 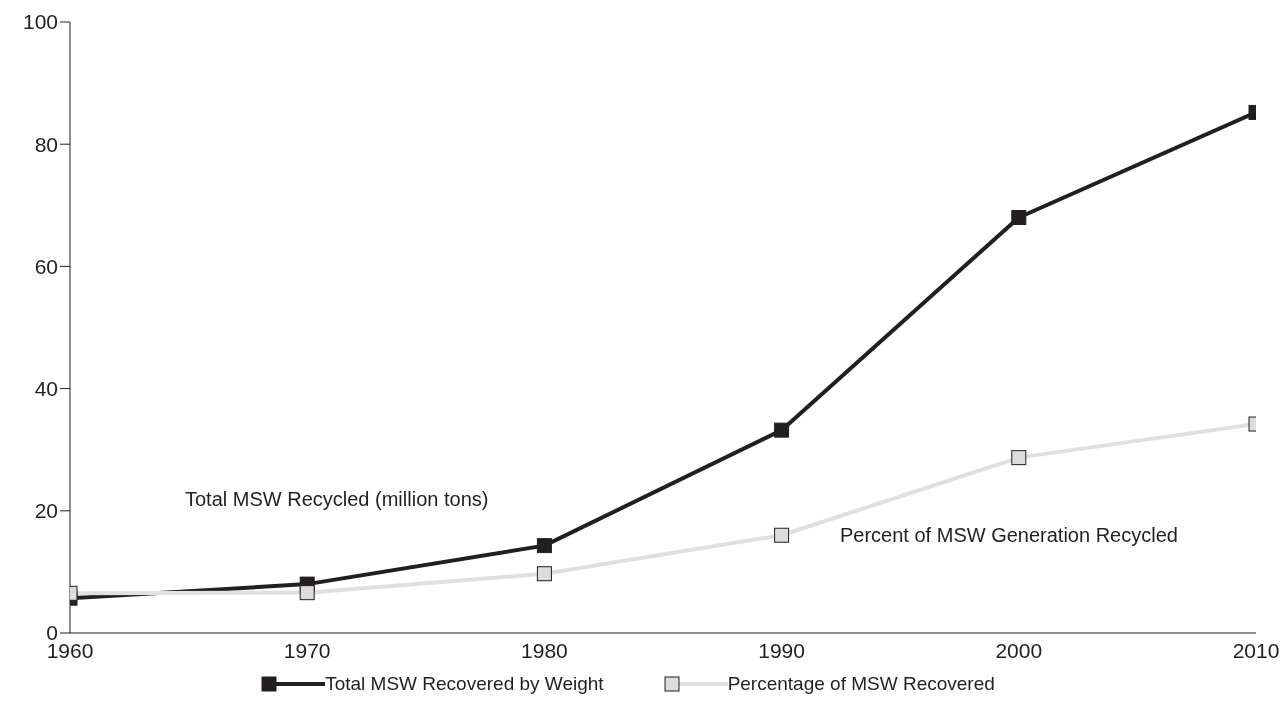 I want to click on legend-label: Total MSW Recovered by Weight, so click(x=464, y=684).